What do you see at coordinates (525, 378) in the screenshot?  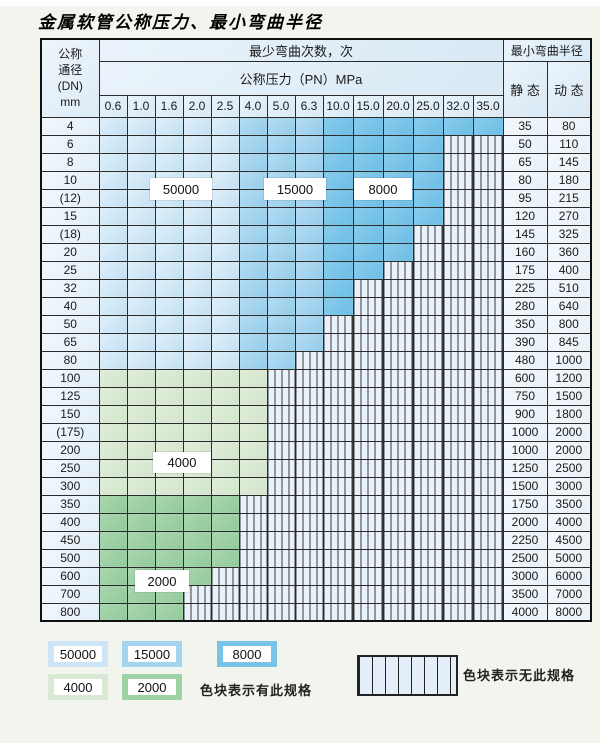 I see `static-radius-value: 600` at bounding box center [525, 378].